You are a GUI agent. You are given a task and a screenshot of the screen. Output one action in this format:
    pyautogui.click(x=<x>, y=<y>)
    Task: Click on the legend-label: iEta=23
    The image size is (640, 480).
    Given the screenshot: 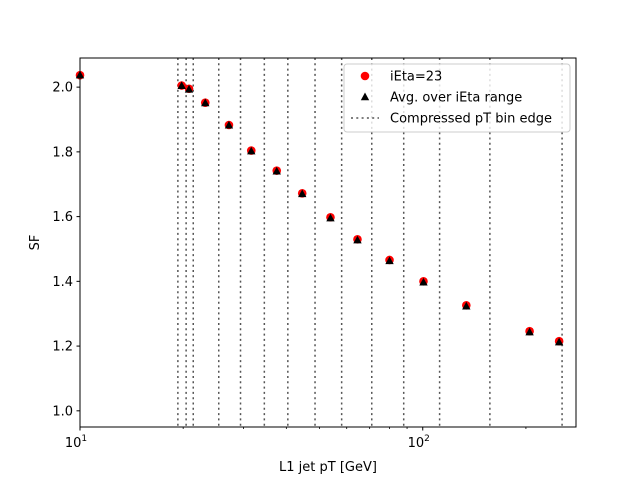 What is the action you would take?
    pyautogui.click(x=416, y=77)
    